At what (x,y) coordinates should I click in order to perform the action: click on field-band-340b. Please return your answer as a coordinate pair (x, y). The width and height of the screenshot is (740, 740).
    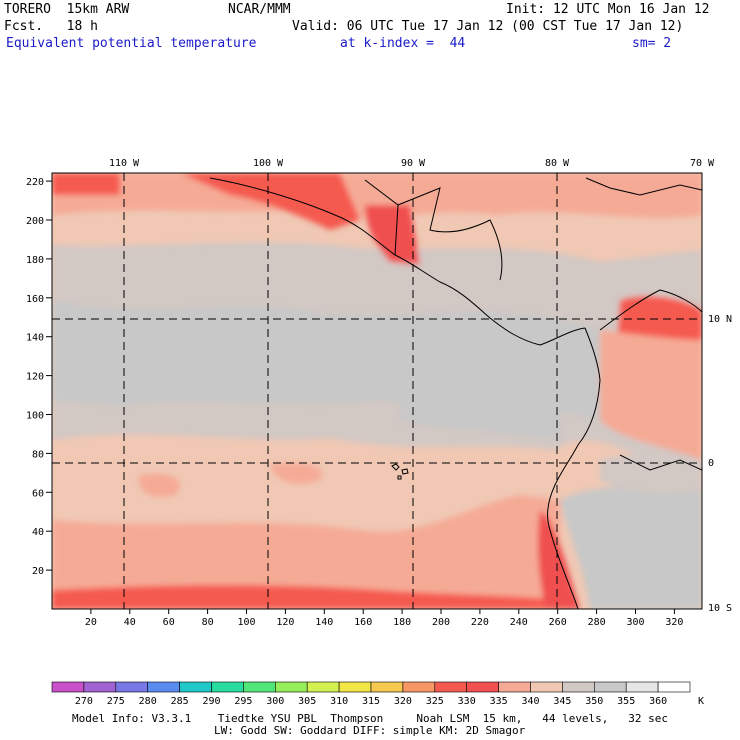
    Looking at the image, I should click on (651, 395).